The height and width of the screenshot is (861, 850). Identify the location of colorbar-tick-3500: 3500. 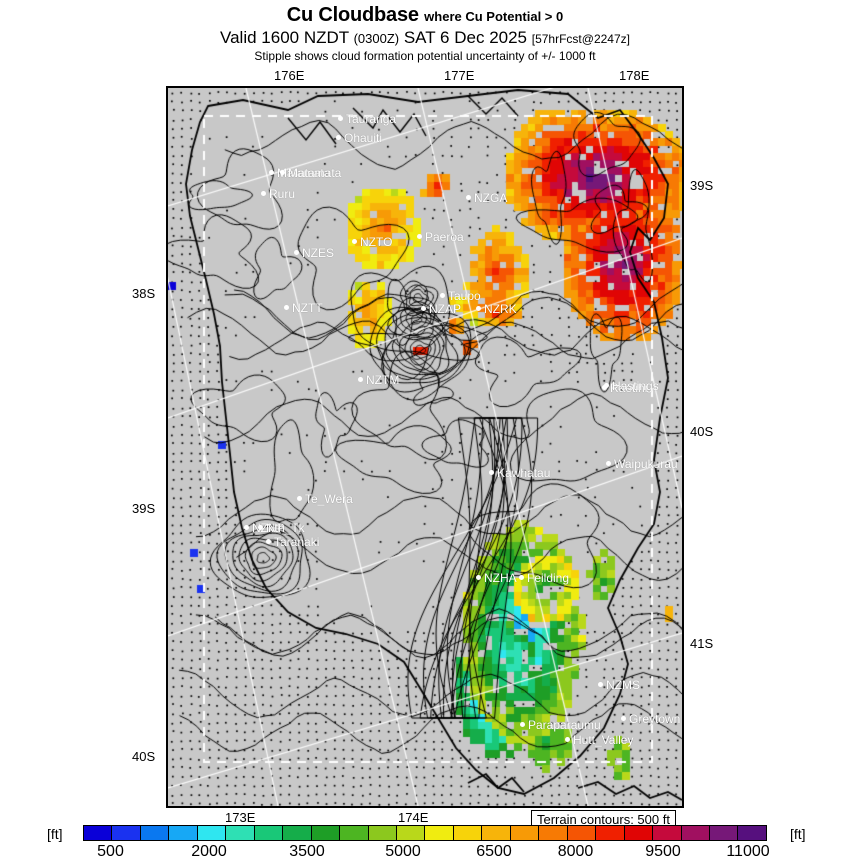
(307, 851).